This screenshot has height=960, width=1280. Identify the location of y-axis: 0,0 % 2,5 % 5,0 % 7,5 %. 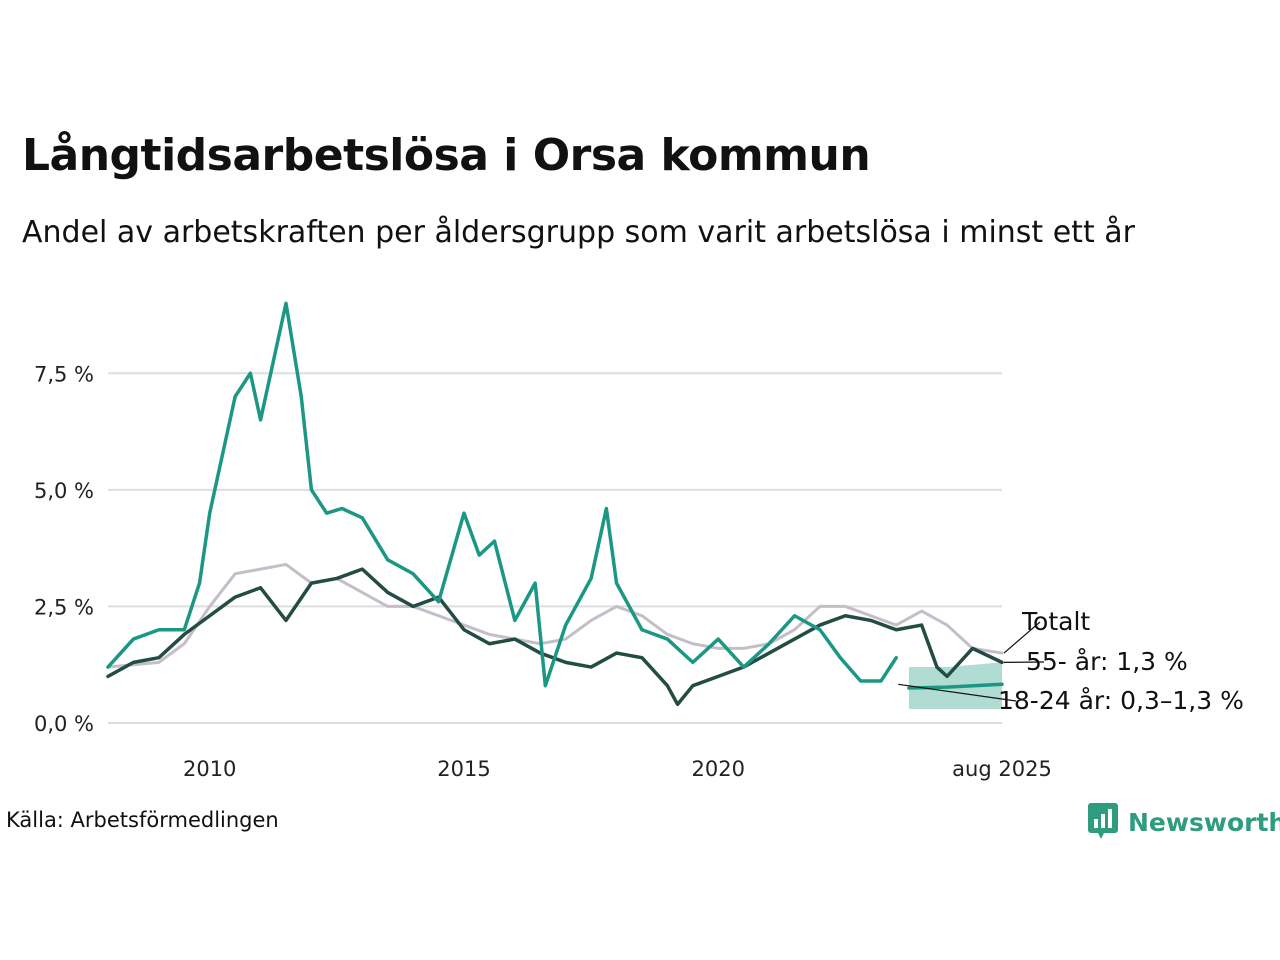
(64, 549).